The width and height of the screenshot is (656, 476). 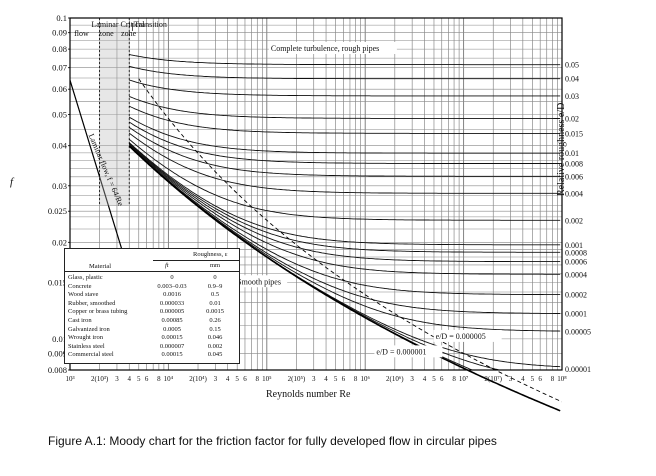 What do you see at coordinates (114, 115) in the screenshot?
I see `critical-zone-band` at bounding box center [114, 115].